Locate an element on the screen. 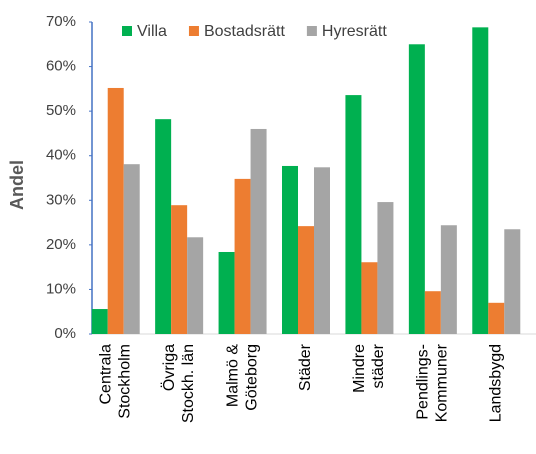  legend-label: Hyresrätt is located at coordinates (354, 31).